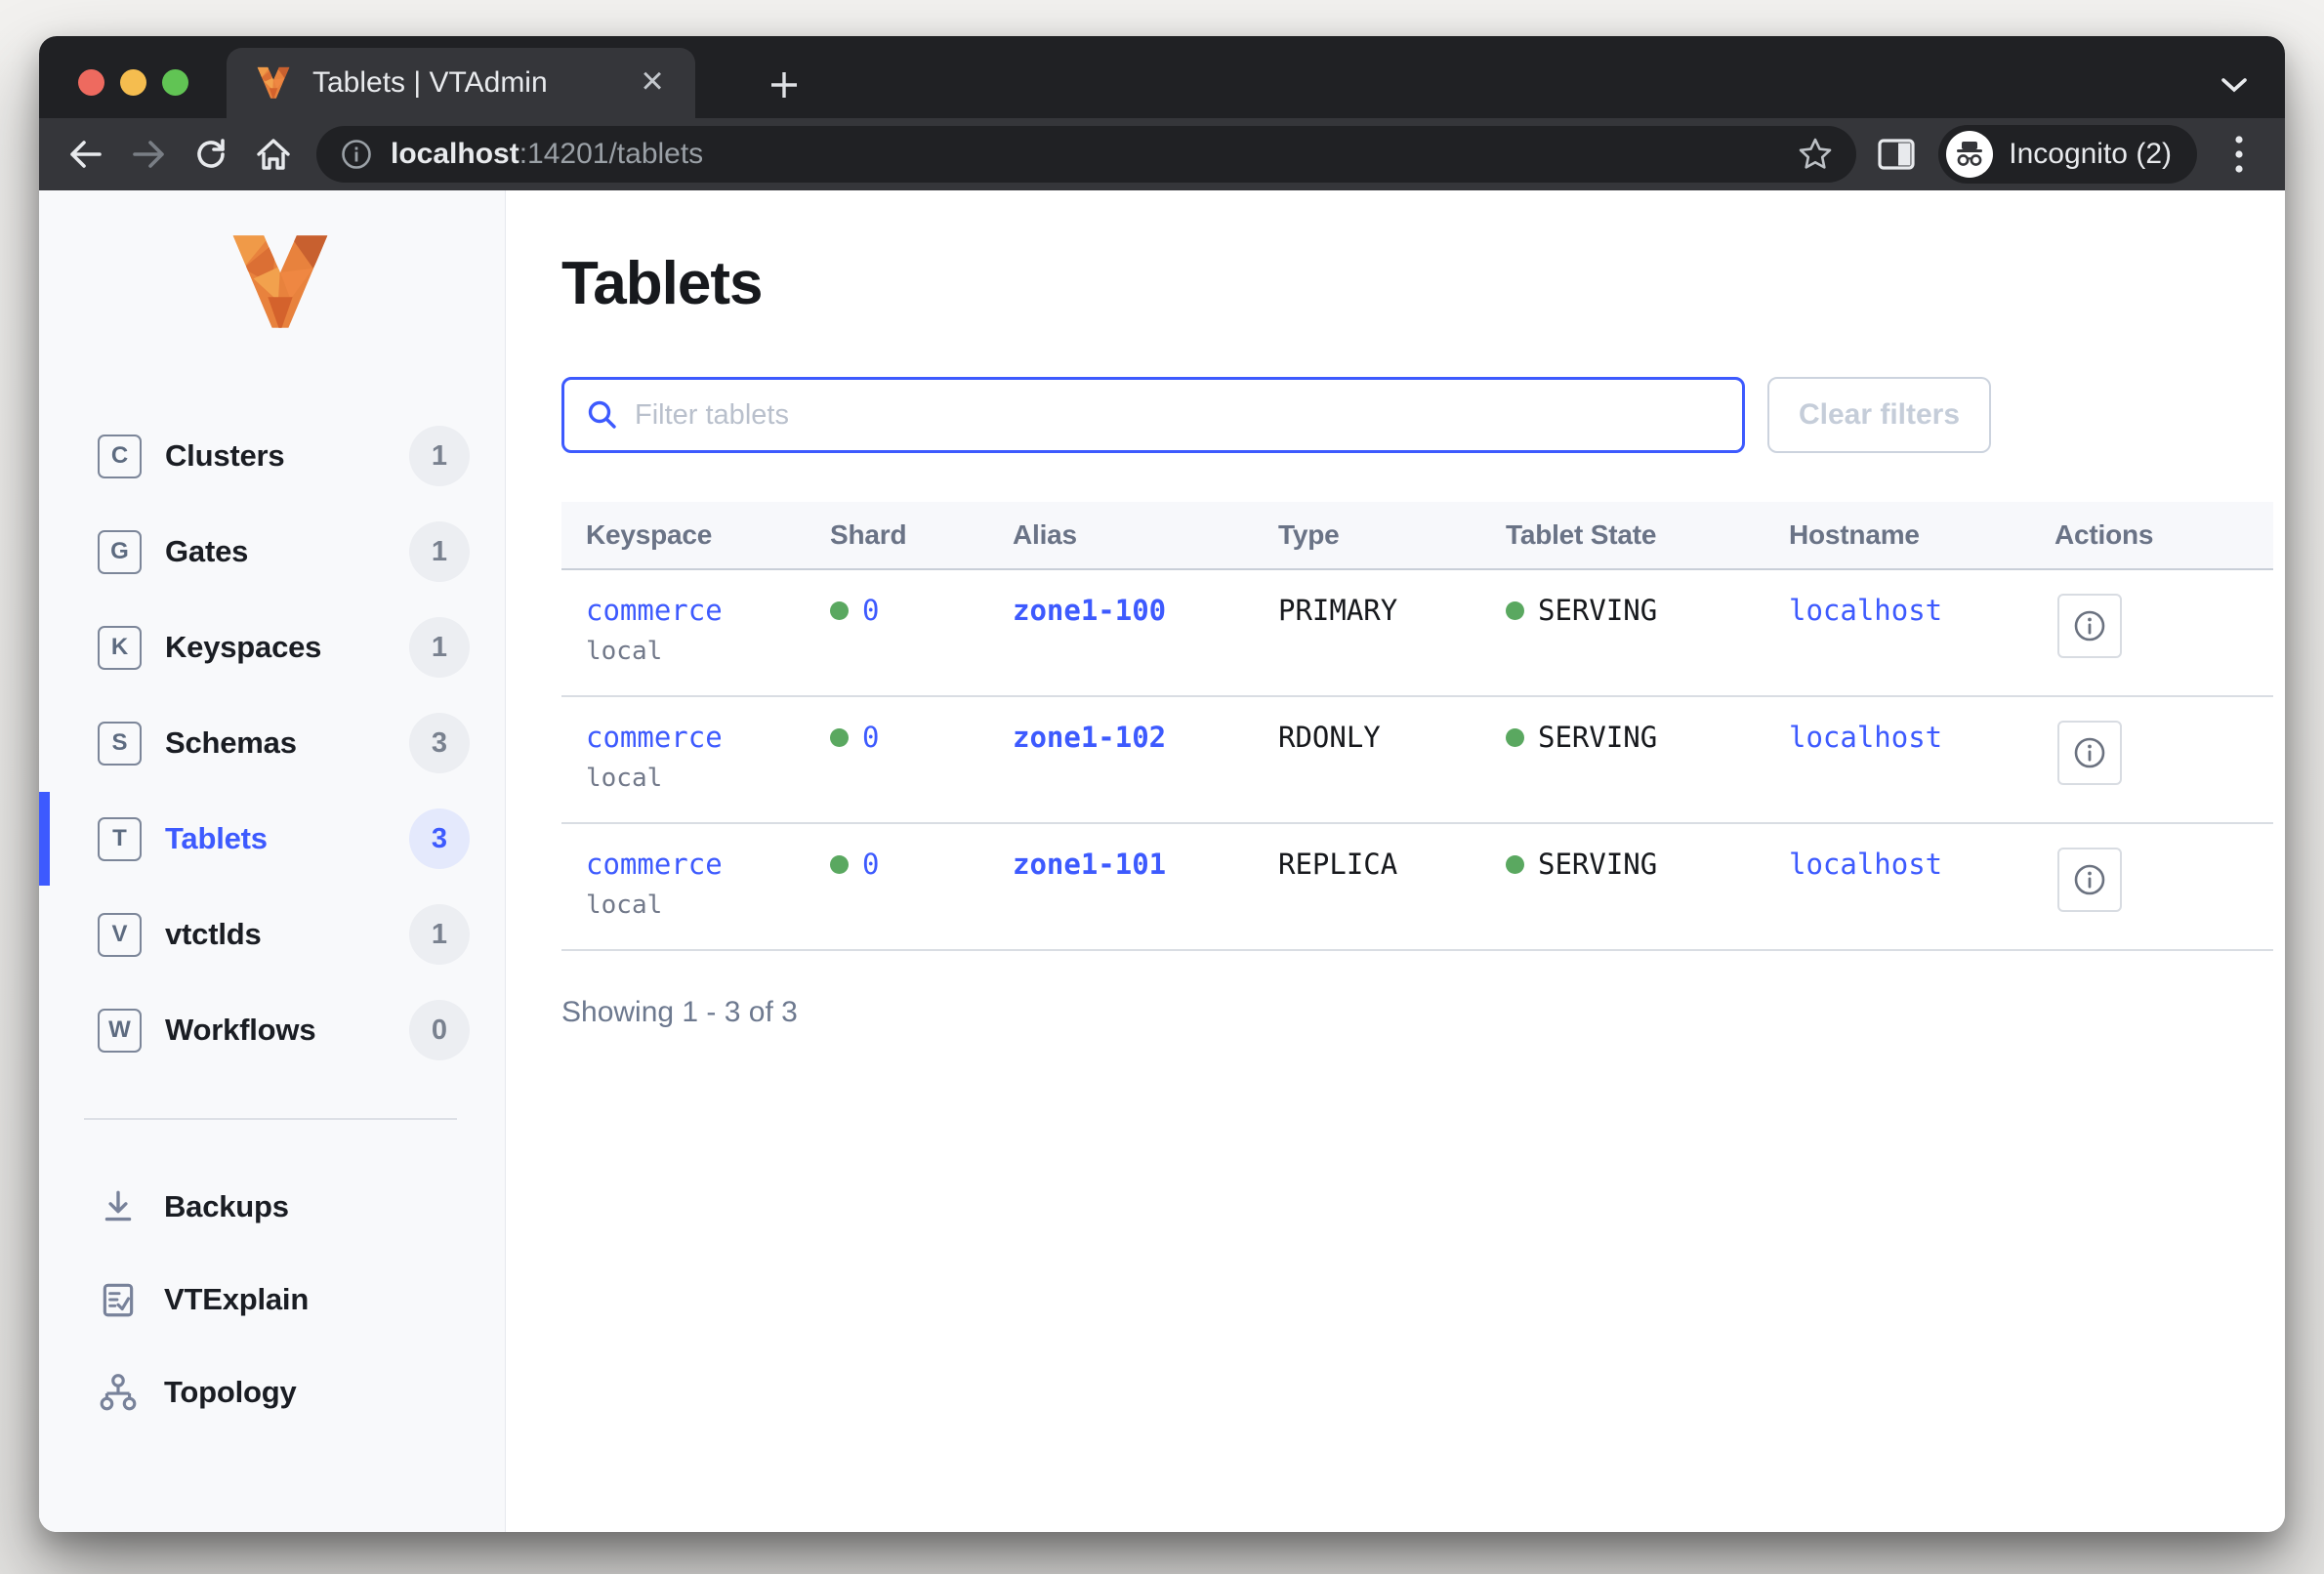  I want to click on kebab-menu-icon, so click(2239, 155).